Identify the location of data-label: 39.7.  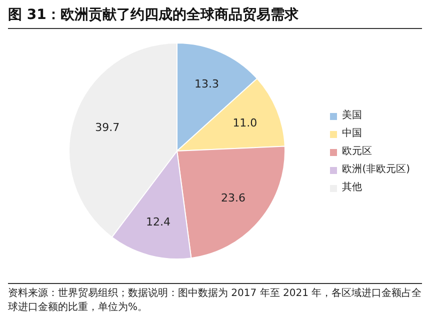
(107, 127).